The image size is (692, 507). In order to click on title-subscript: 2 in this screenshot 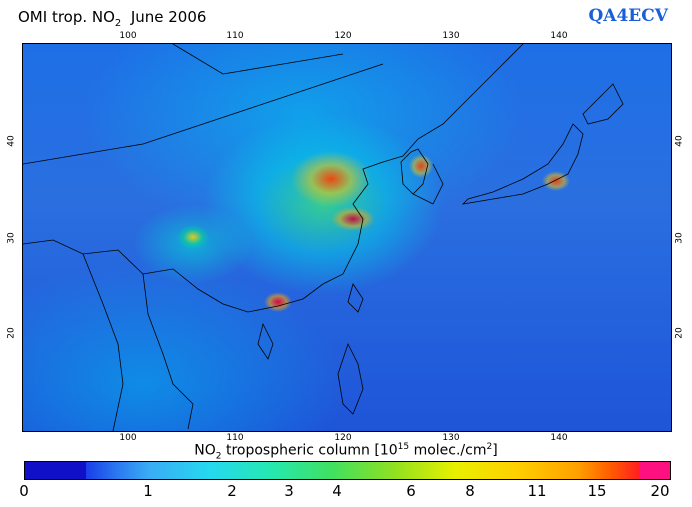, I will do `click(118, 23)`.